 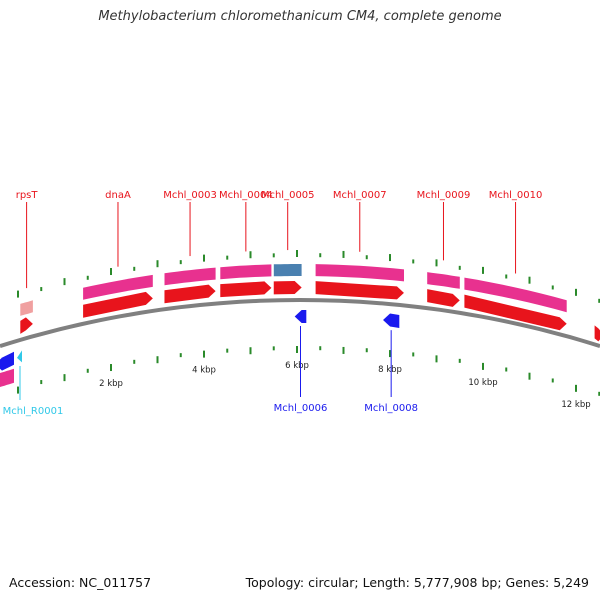 What do you see at coordinates (575, 405) in the screenshot?
I see `scale-label: 12 kbp` at bounding box center [575, 405].